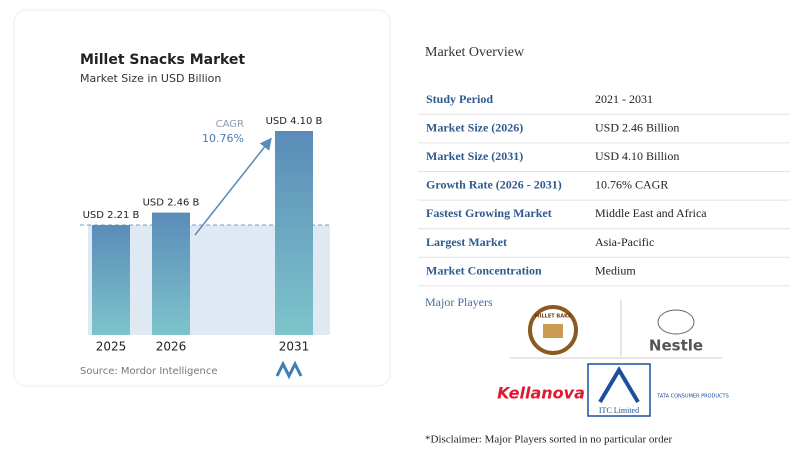 The width and height of the screenshot is (800, 472). Describe the element at coordinates (494, 185) in the screenshot. I see `row-label: Growth Rate (2026 - 2031)` at that location.